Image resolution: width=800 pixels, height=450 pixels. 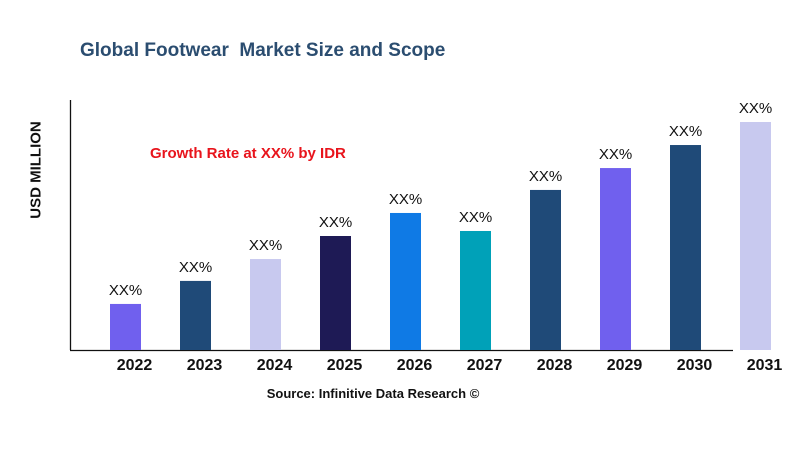 I want to click on bar-2022, so click(x=125, y=326).